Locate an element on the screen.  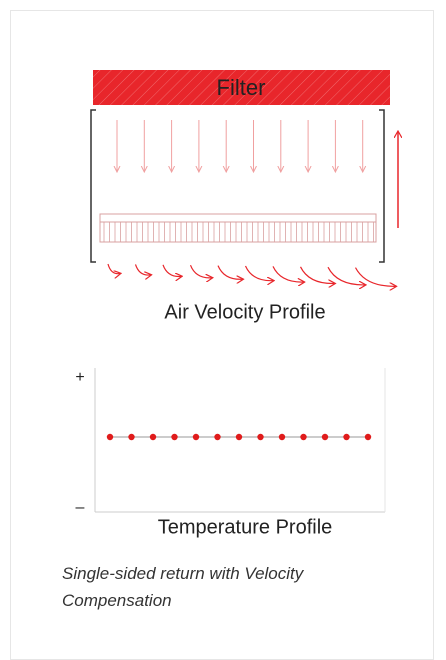
exit-arrows is located at coordinates (251, 275).